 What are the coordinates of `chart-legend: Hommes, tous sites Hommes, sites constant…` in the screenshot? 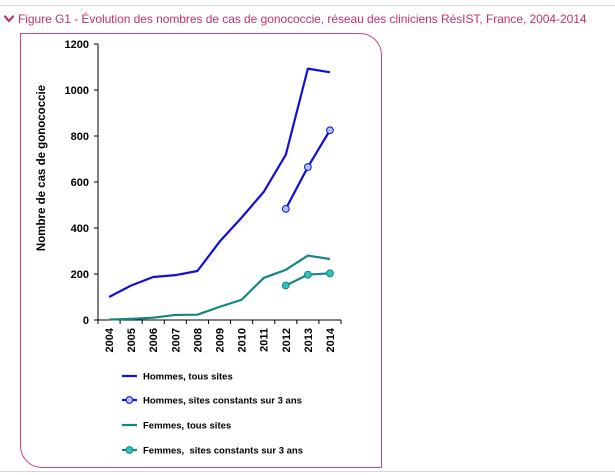 It's located at (212, 414).